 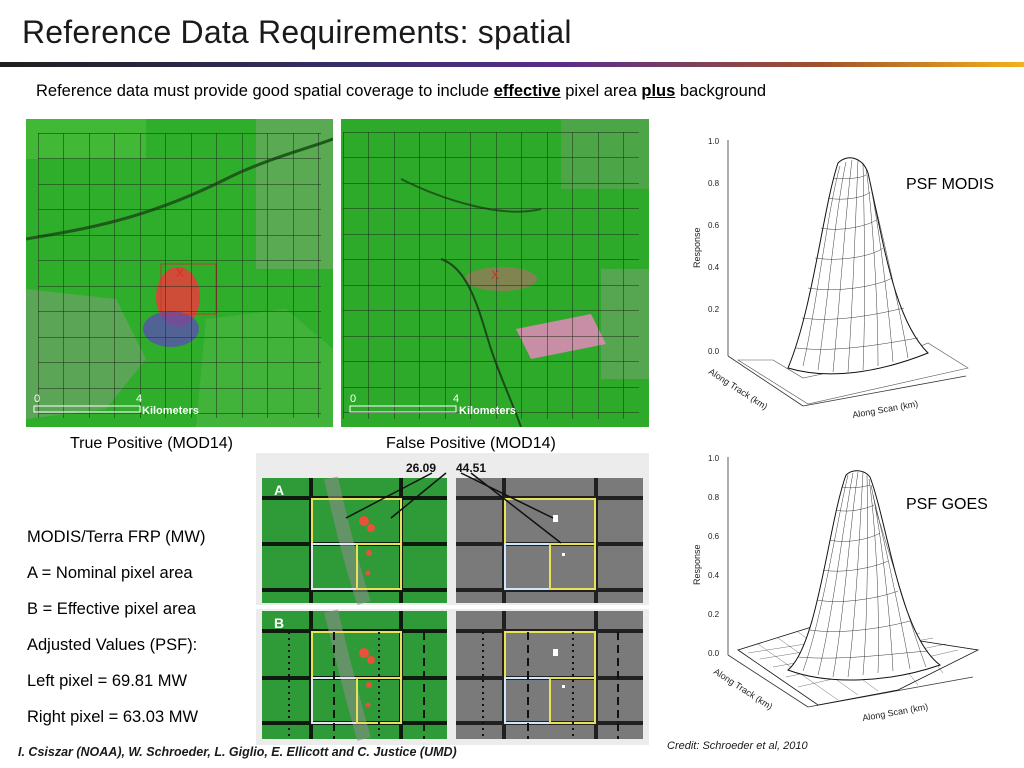 I want to click on frp-value-right: 44.51, so click(x=471, y=468).